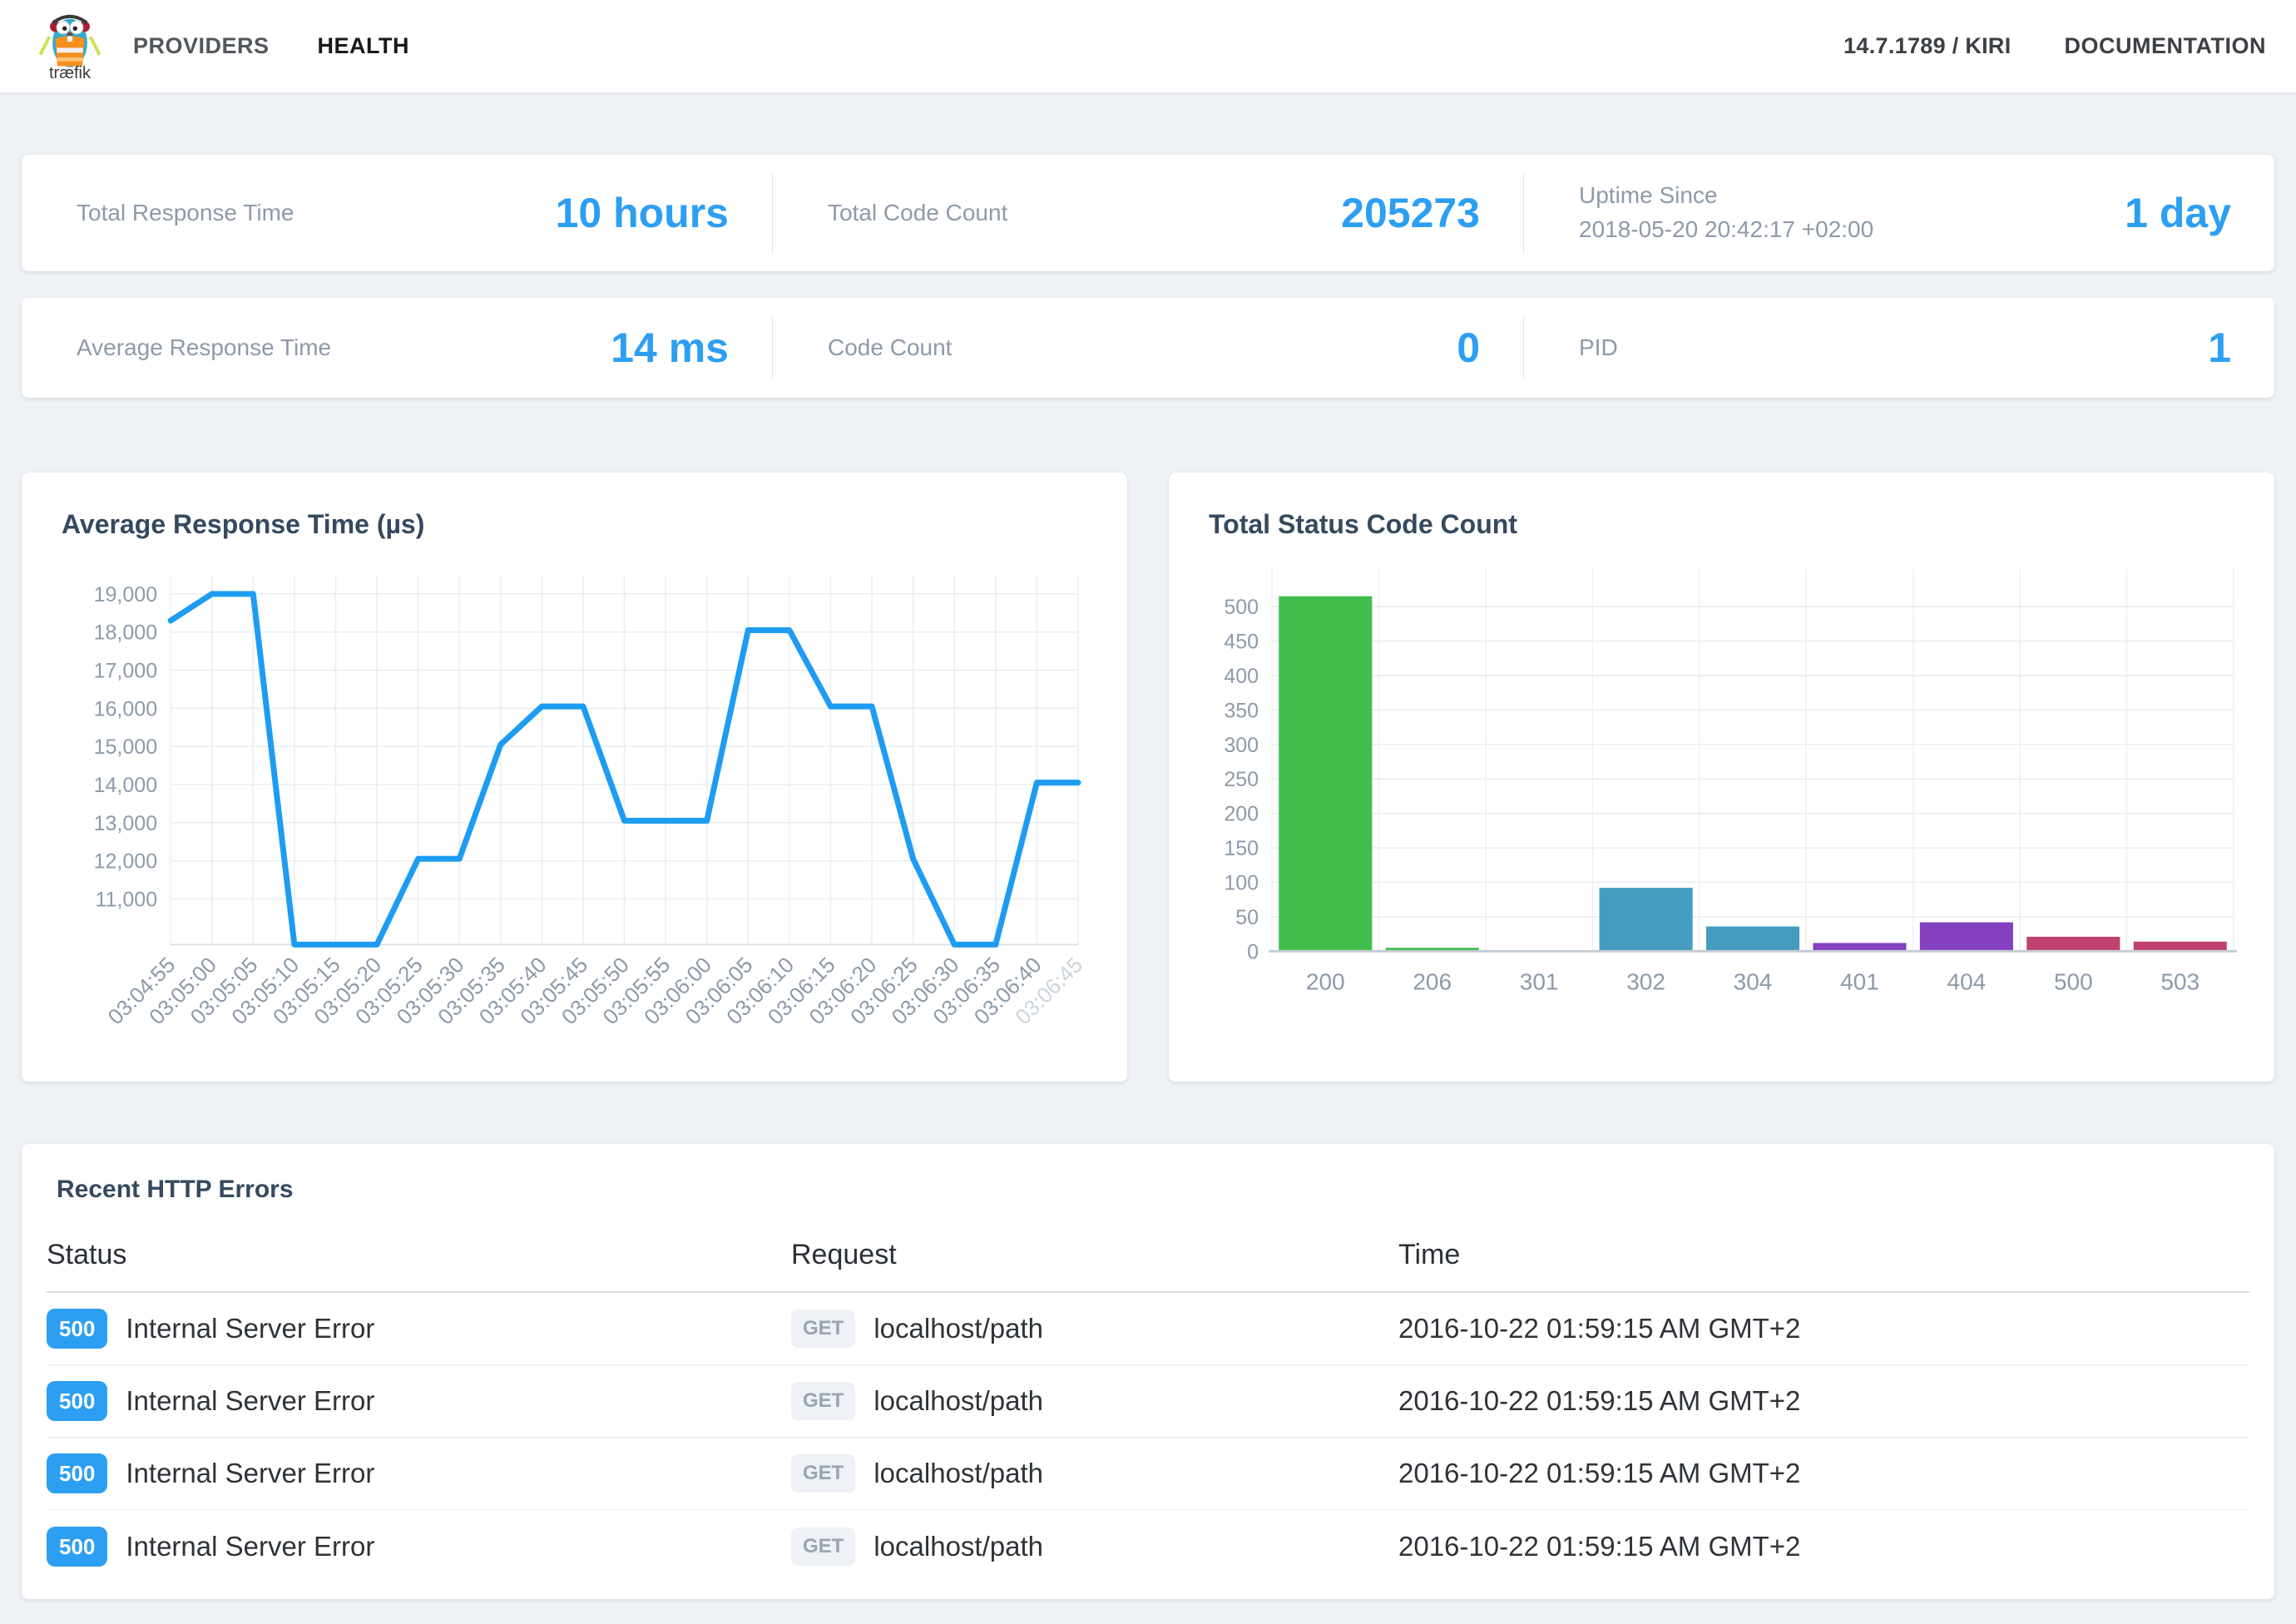  Describe the element at coordinates (1247, 917) in the screenshot. I see `svg-text: 50` at that location.